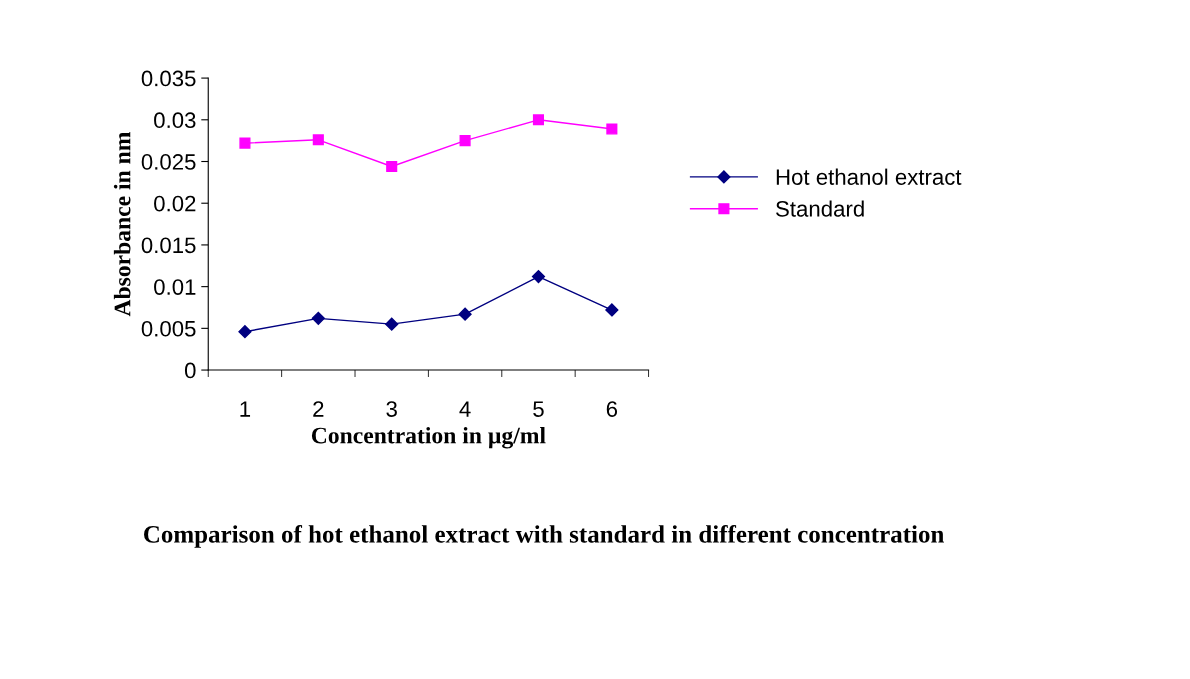 The height and width of the screenshot is (679, 1190). Describe the element at coordinates (820, 208) in the screenshot. I see `legend-label: Standard` at that location.